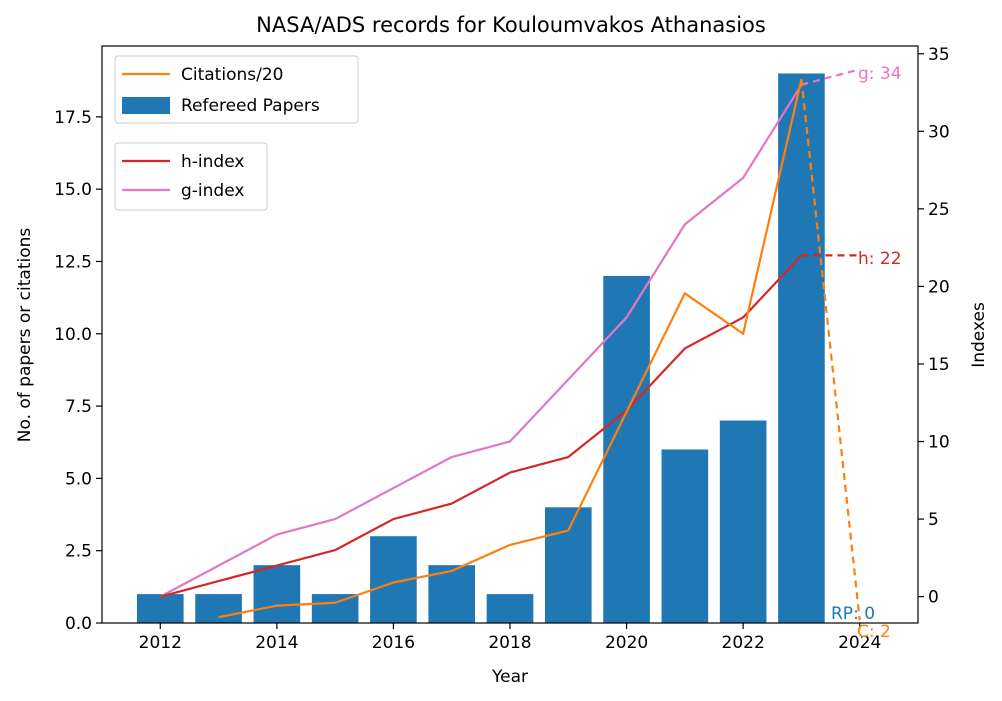 The height and width of the screenshot is (701, 1002). Describe the element at coordinates (250, 106) in the screenshot. I see `legend-papers-label: Refereed Papers` at that location.